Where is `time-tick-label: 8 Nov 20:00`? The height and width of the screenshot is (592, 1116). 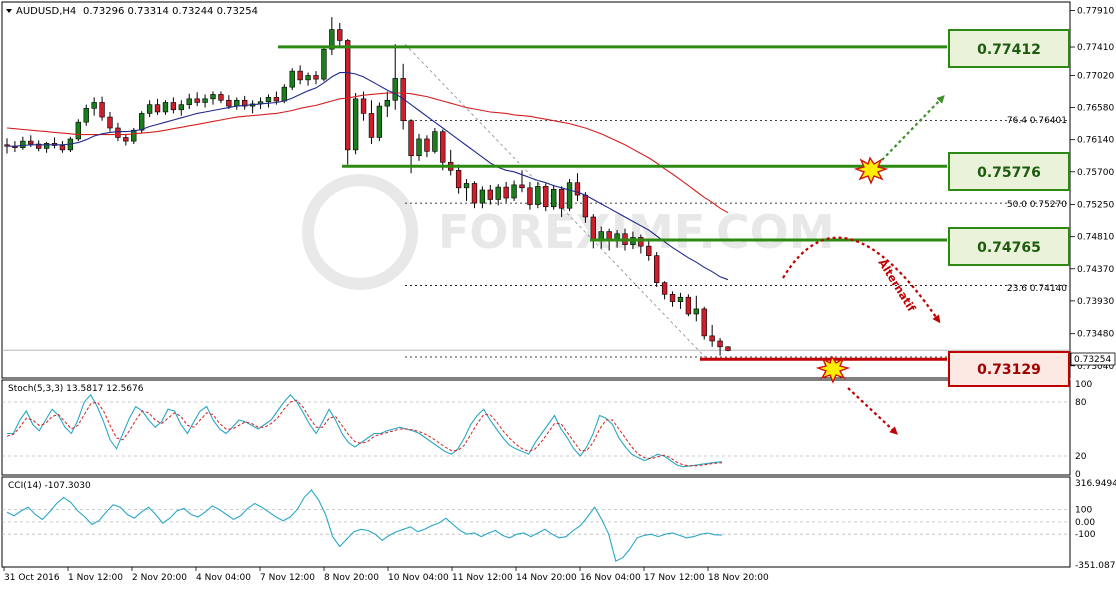 time-tick-label: 8 Nov 20:00 is located at coordinates (351, 578).